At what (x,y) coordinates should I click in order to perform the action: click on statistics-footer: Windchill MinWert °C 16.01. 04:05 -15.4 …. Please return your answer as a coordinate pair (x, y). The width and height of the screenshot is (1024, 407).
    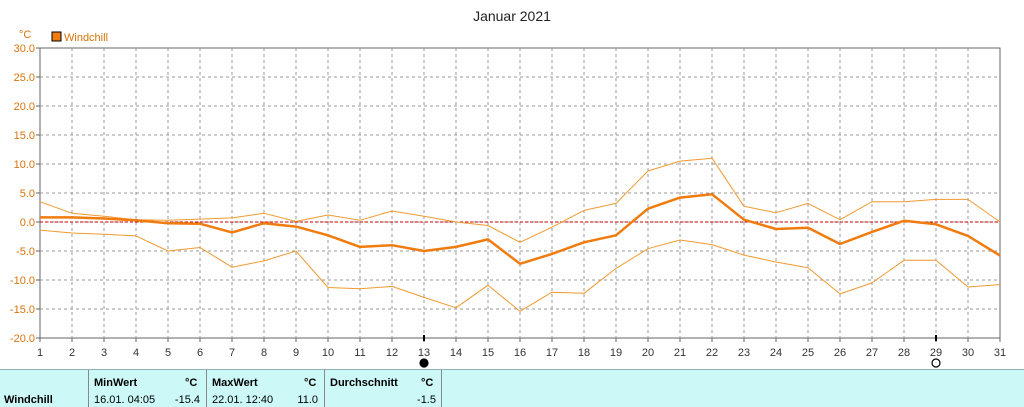
    Looking at the image, I should click on (512, 388).